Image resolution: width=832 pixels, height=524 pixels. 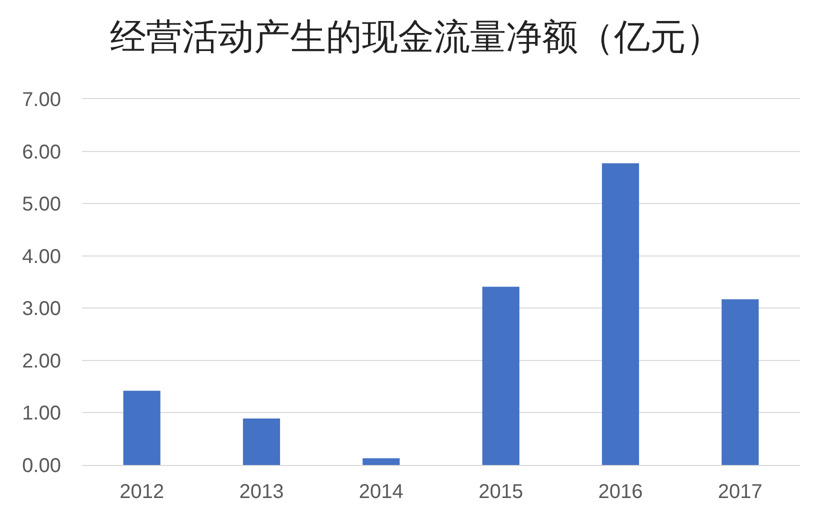 What do you see at coordinates (261, 492) in the screenshot?
I see `x-tick-label: 2013` at bounding box center [261, 492].